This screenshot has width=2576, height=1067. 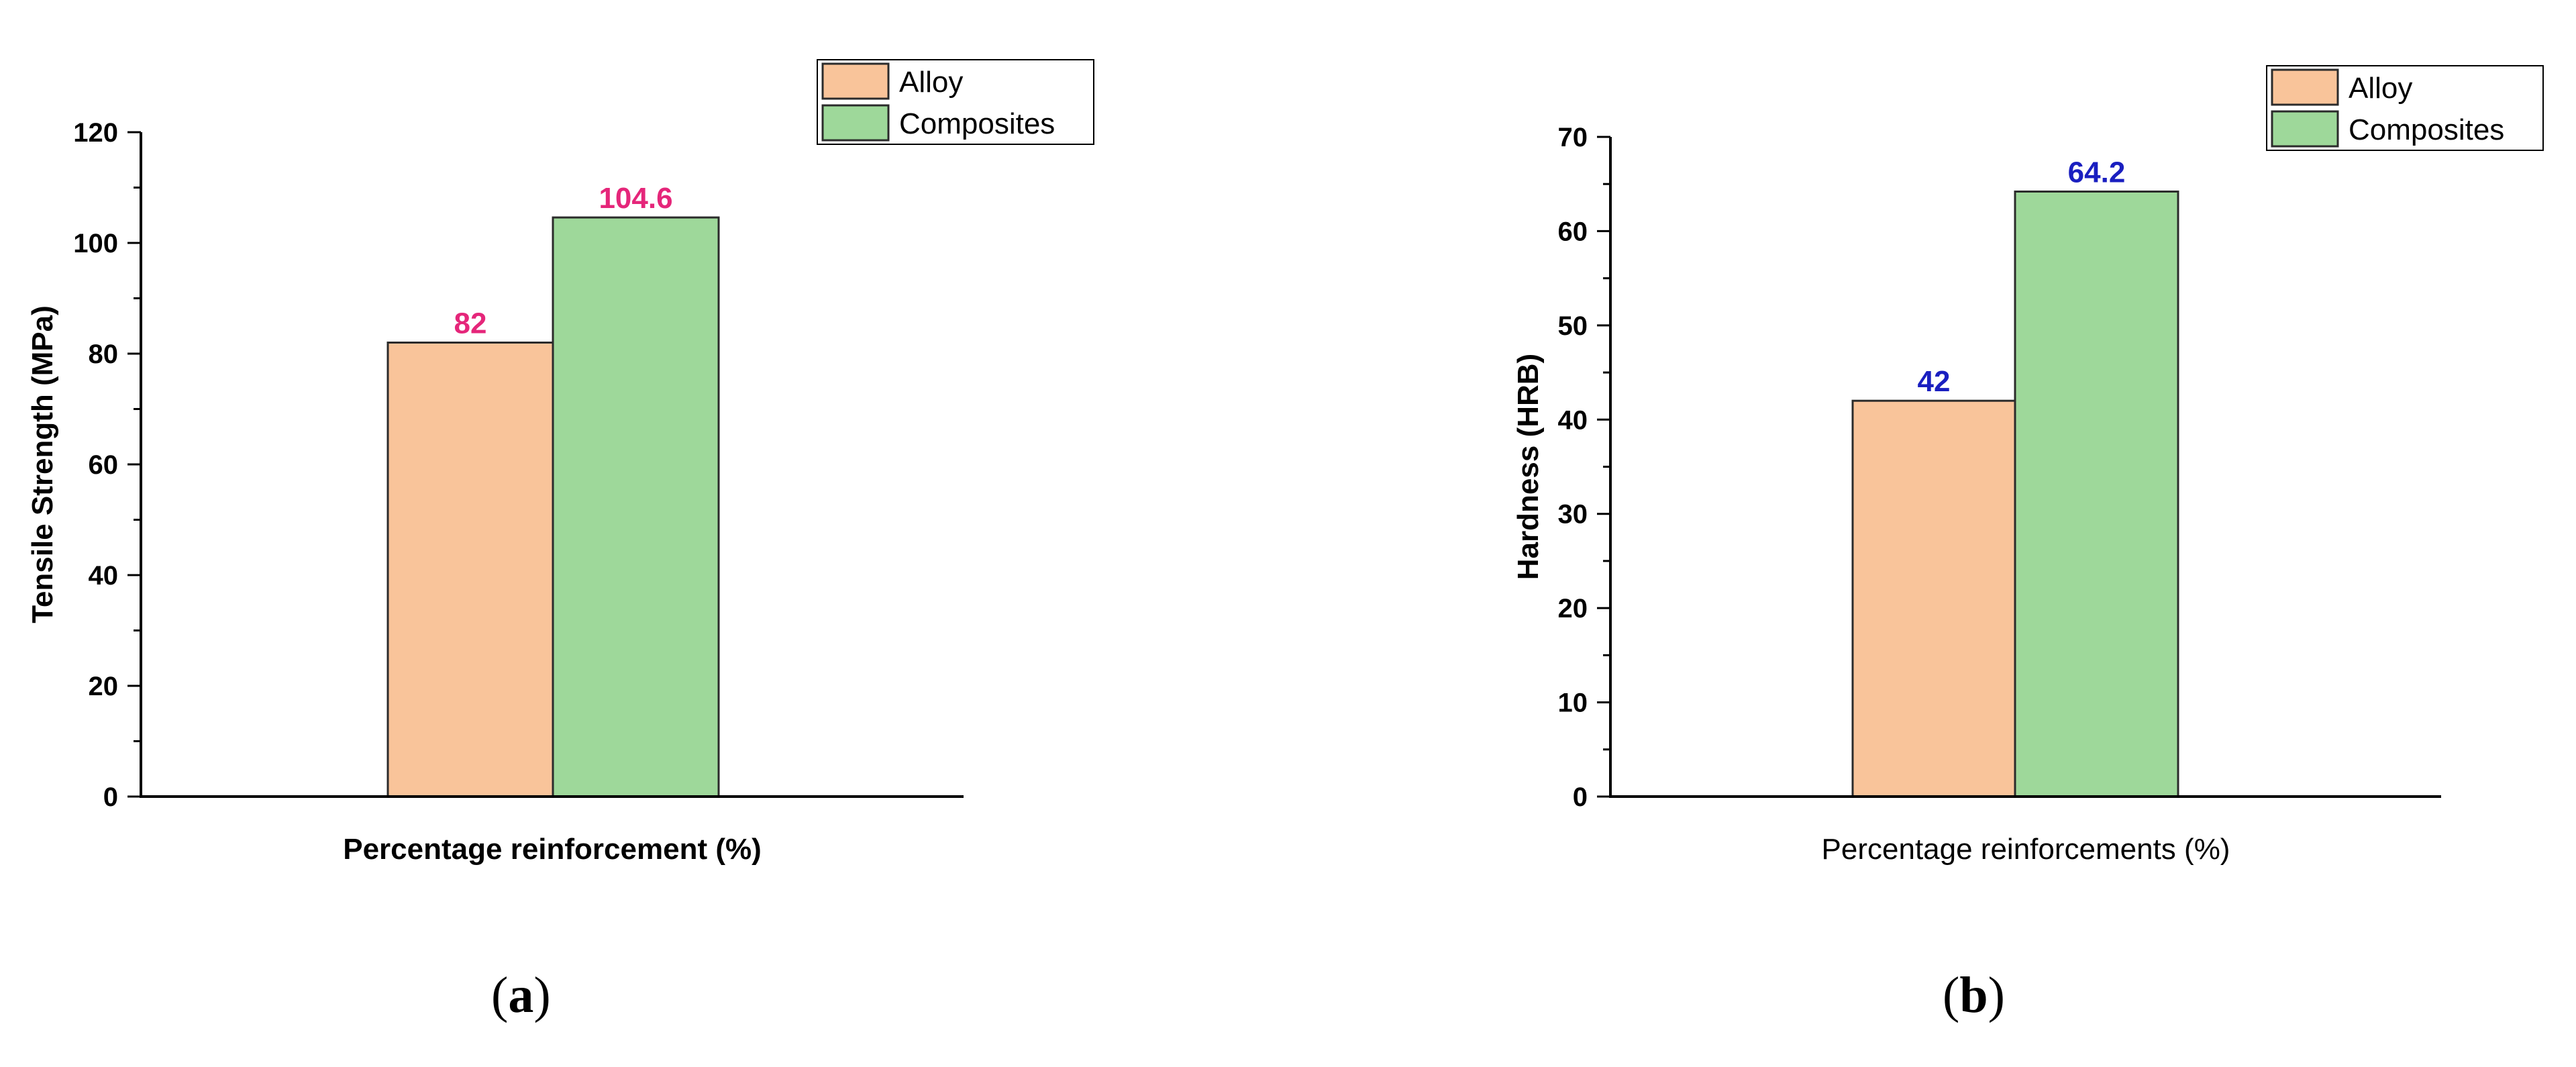 What do you see at coordinates (95, 243) in the screenshot?
I see `panel-a-y-tick-label: 100` at bounding box center [95, 243].